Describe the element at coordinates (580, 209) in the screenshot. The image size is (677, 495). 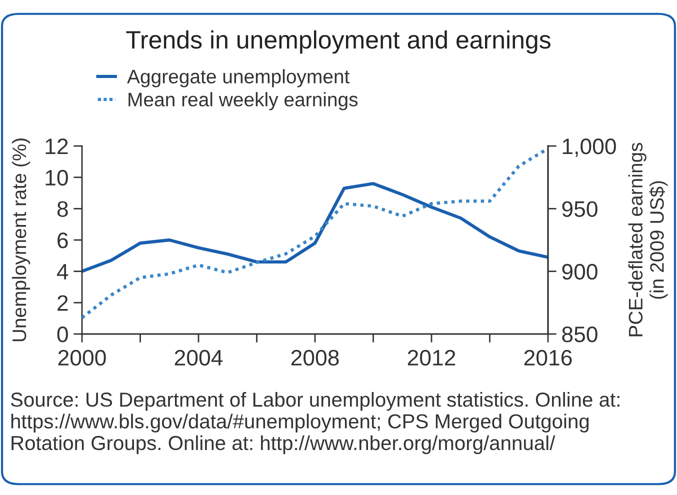
I see `y2-tick-label: 950` at that location.